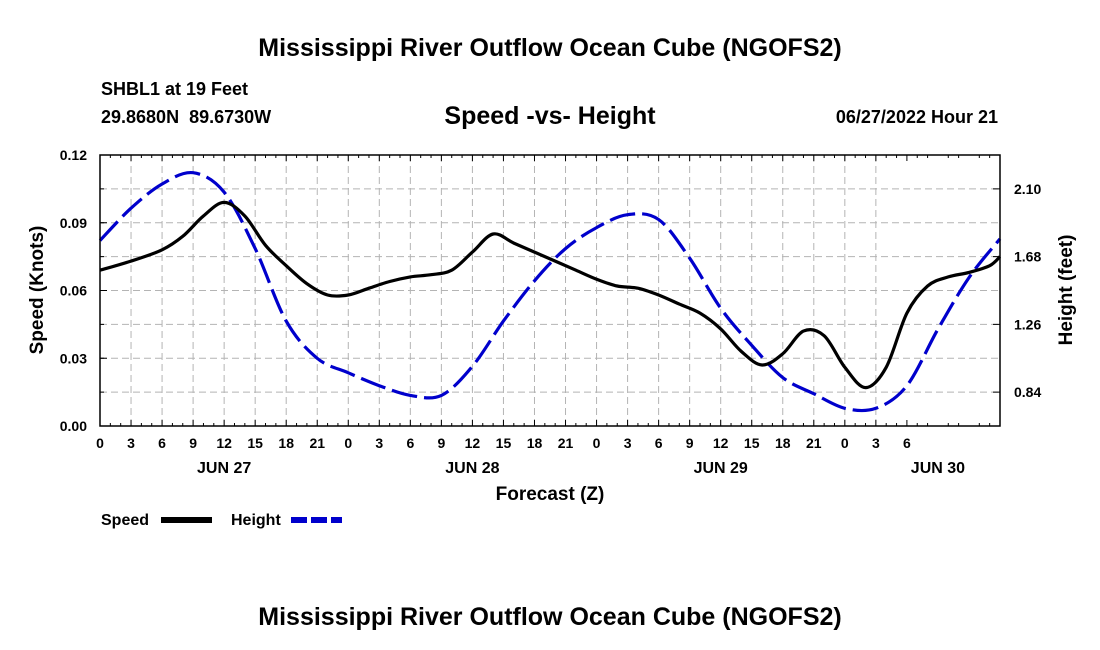  I want to click on timestamp-label: 06/27/2022 Hour 21, so click(917, 117).